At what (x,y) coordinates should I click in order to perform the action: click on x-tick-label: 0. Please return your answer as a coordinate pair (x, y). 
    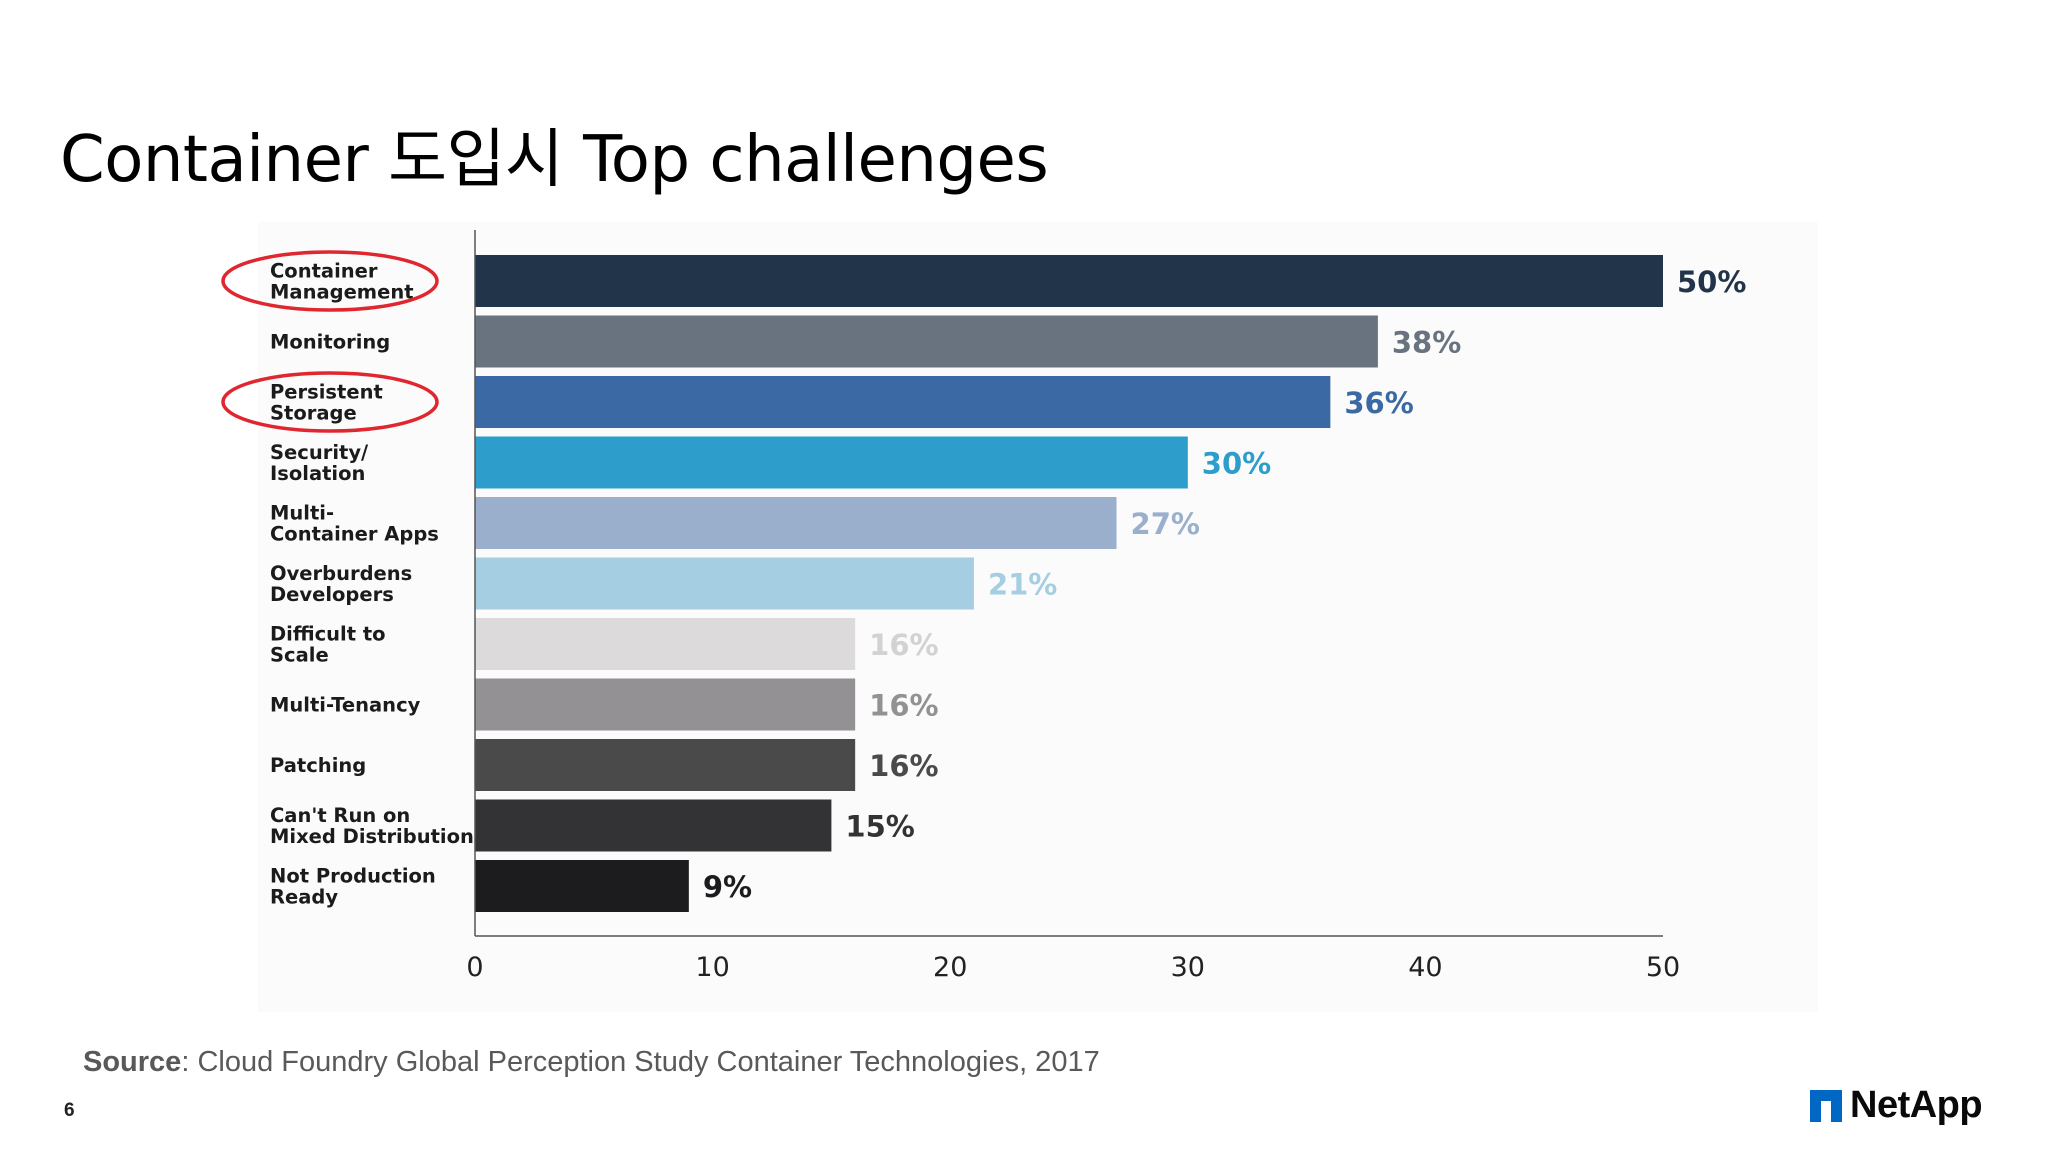
    Looking at the image, I should click on (474, 967).